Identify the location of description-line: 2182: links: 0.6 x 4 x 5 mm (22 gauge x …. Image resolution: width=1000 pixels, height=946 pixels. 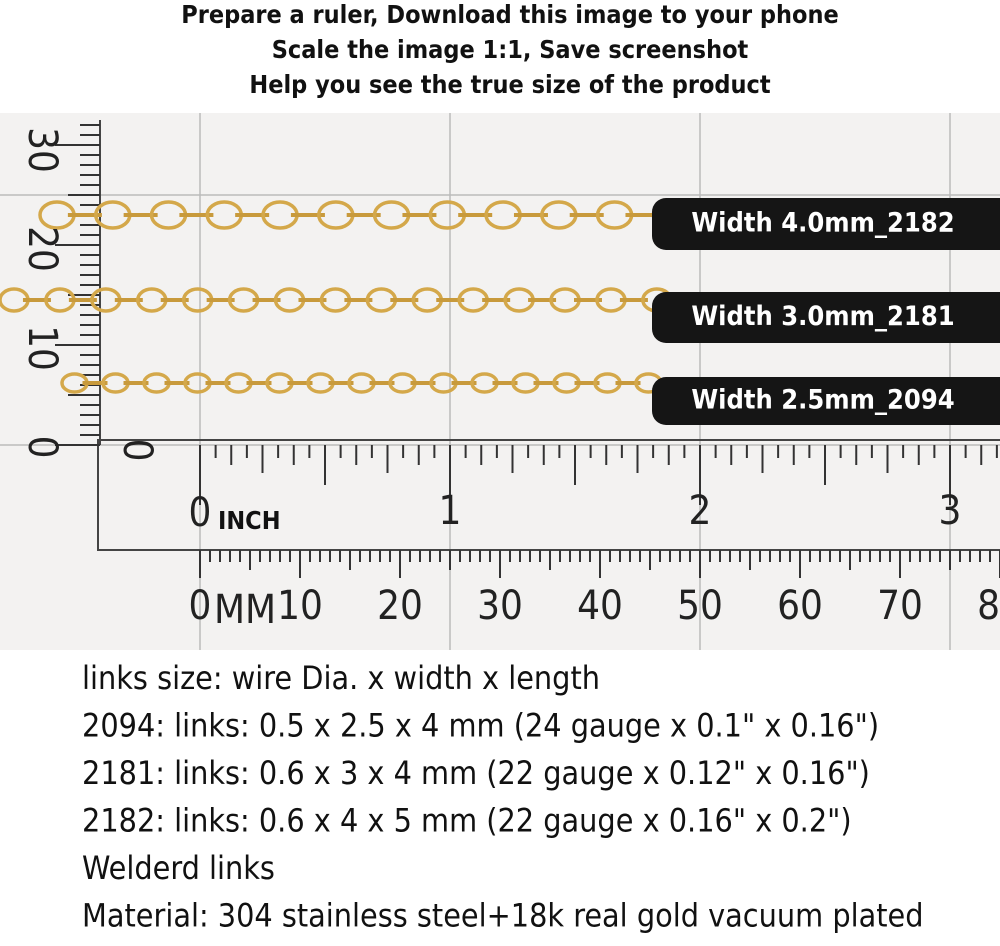
(467, 821).